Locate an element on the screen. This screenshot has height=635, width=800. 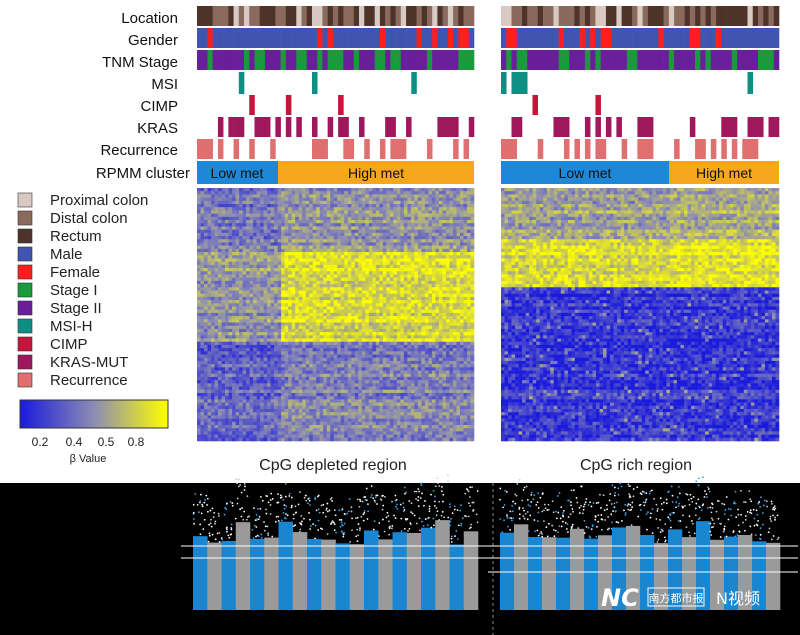
track-label-location: Location is located at coordinates (149, 18).